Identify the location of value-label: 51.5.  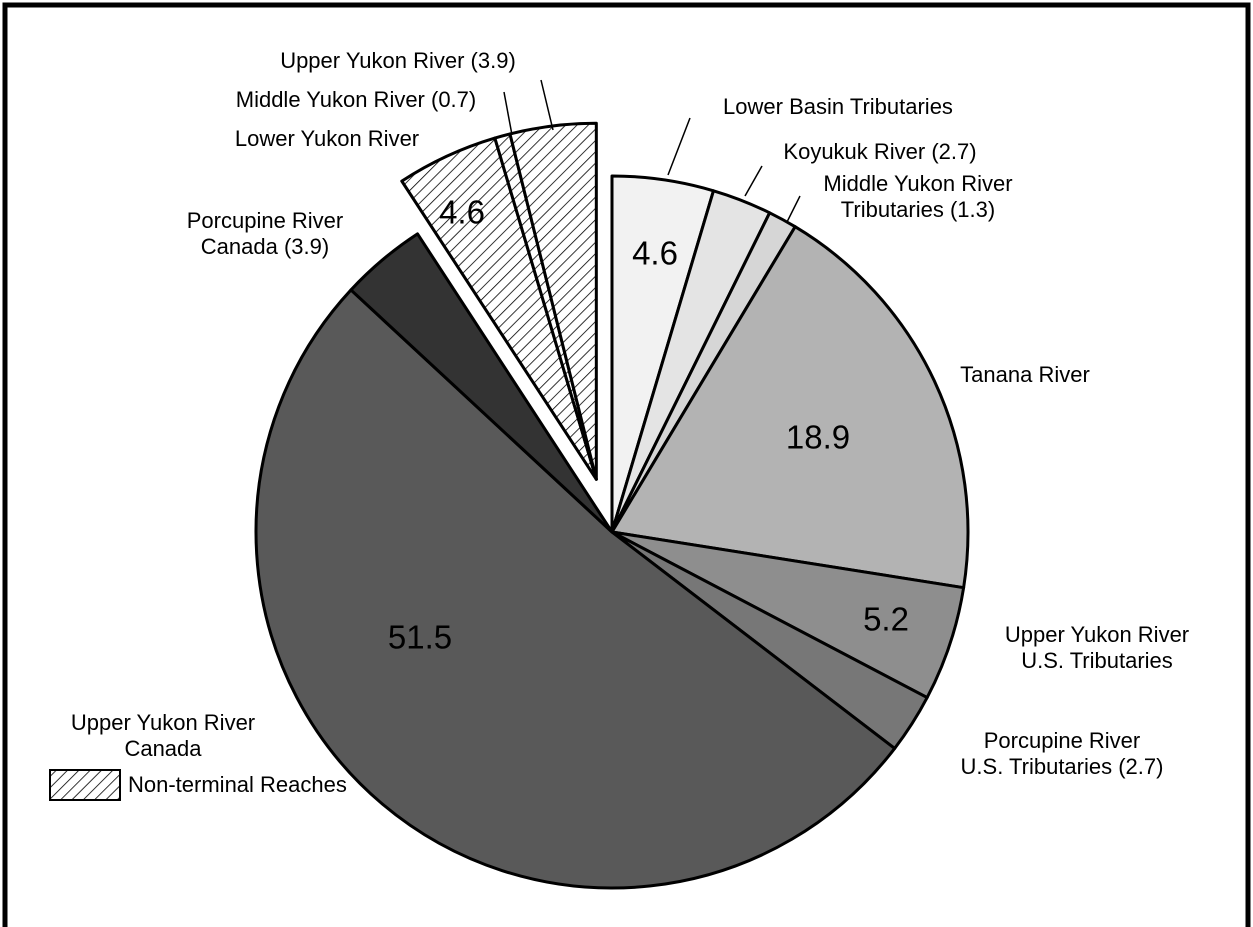
(420, 637).